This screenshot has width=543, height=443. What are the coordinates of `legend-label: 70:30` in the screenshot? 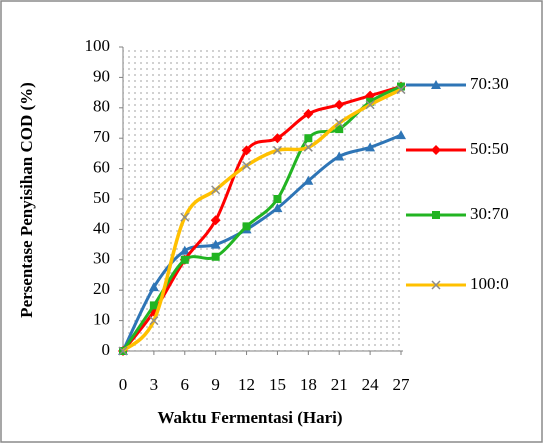 It's located at (489, 83).